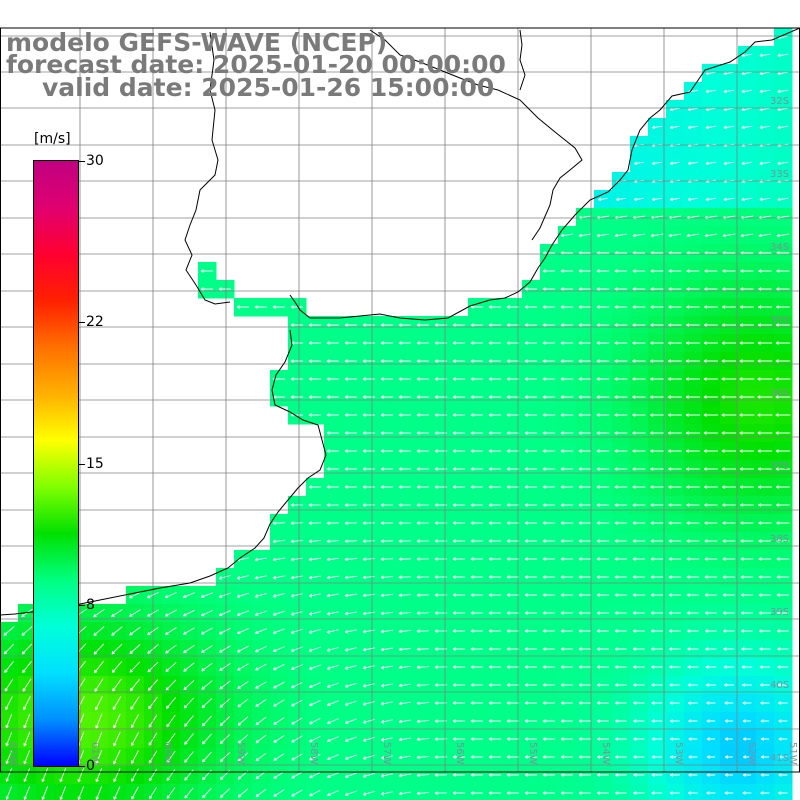 The height and width of the screenshot is (800, 800). What do you see at coordinates (94, 753) in the screenshot?
I see `longitude-label: 61W` at bounding box center [94, 753].